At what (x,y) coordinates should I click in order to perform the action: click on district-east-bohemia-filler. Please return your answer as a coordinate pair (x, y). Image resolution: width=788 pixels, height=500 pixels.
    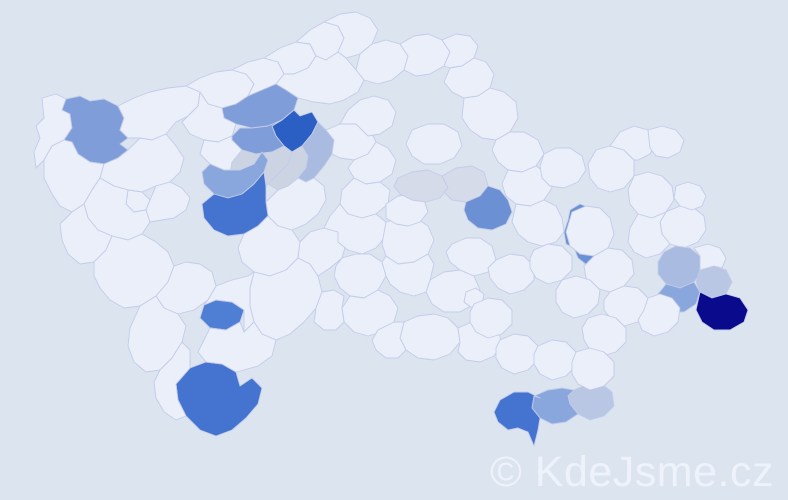
    Looking at the image, I should click on (538, 223).